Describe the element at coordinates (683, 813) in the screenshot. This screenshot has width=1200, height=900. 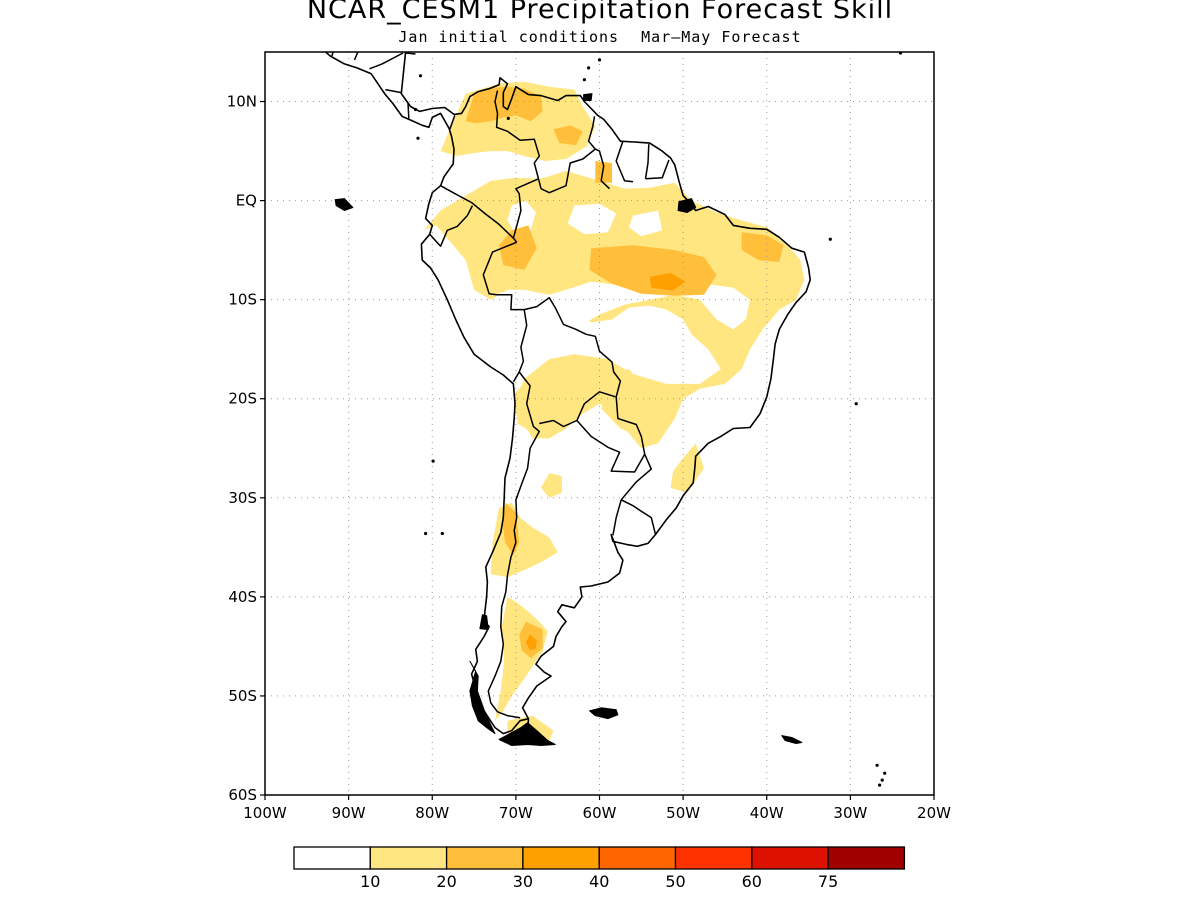
I see `lon-tick-label: 50W` at that location.